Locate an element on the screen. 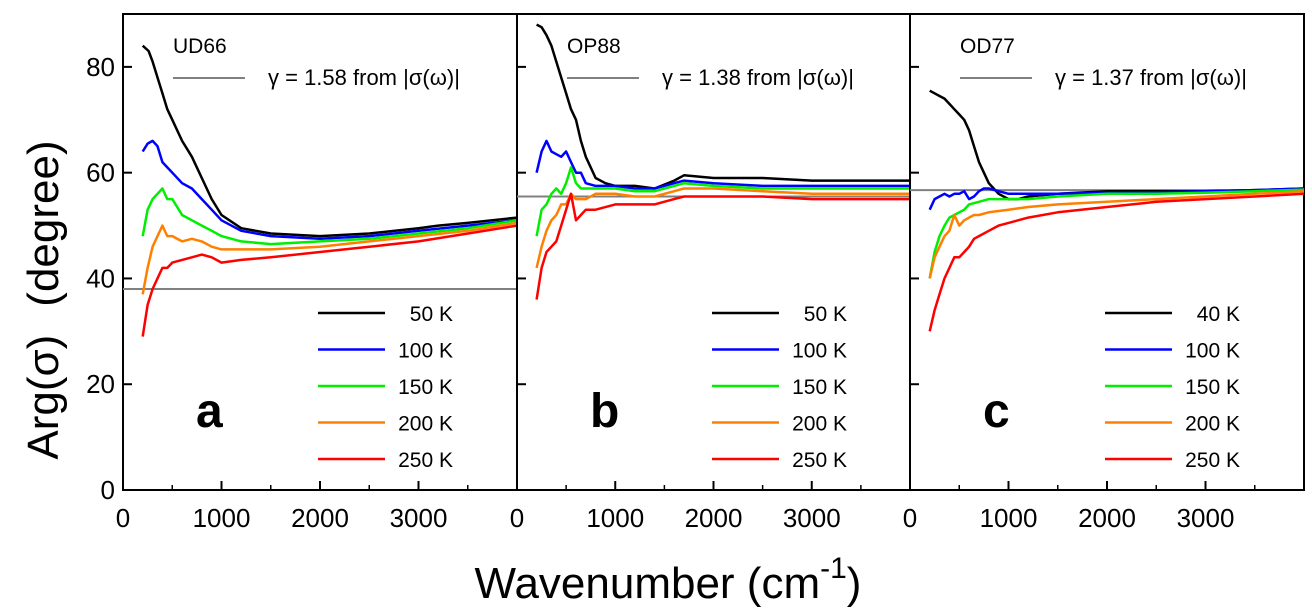 The height and width of the screenshot is (611, 1312). gamma-legend-label: γ = 1.58 from |σ(ω)| is located at coordinates (364, 77).